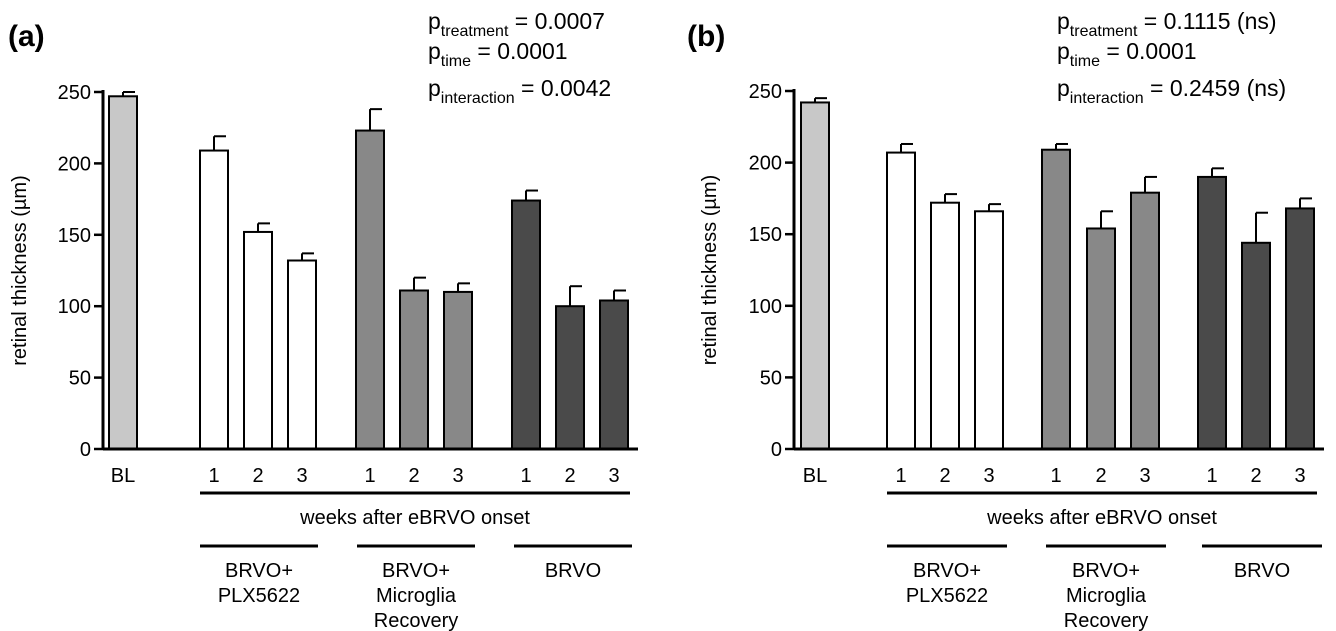 Image resolution: width=1336 pixels, height=631 pixels. Describe the element at coordinates (1206, 21) in the screenshot. I see `stat-value: = 0.1115 (ns)` at that location.